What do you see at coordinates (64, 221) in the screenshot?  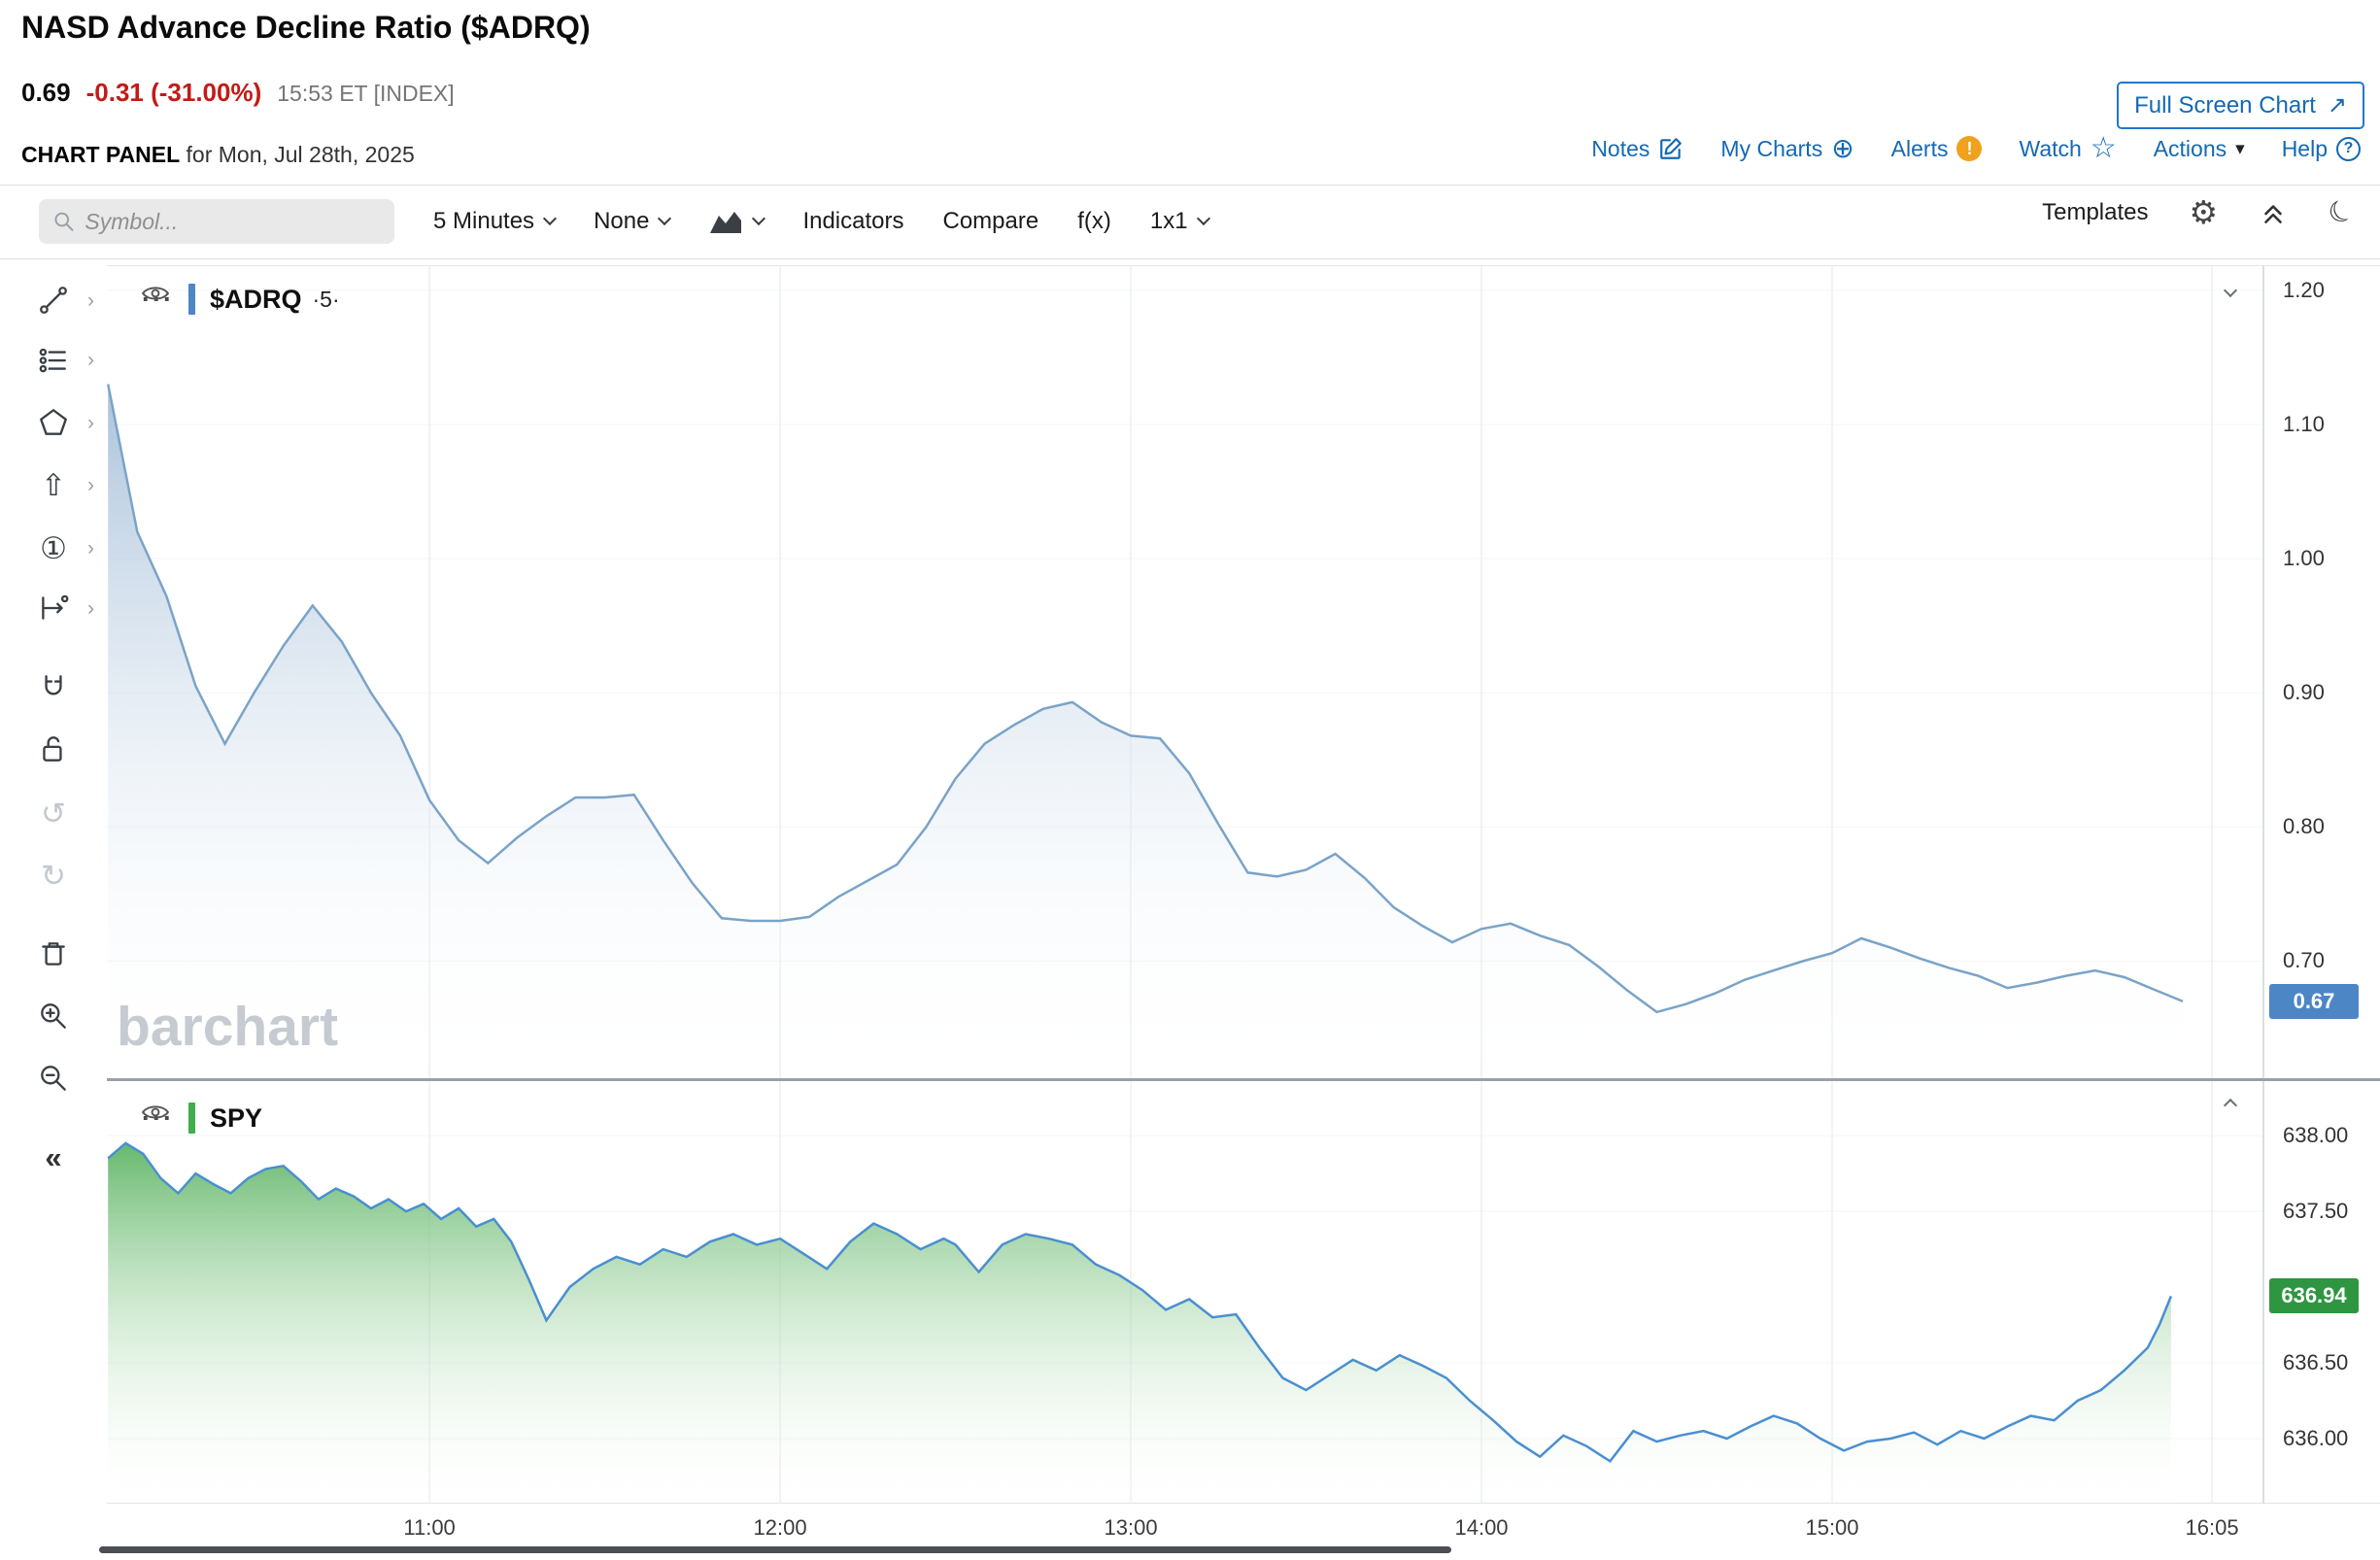 I see `search-icon` at bounding box center [64, 221].